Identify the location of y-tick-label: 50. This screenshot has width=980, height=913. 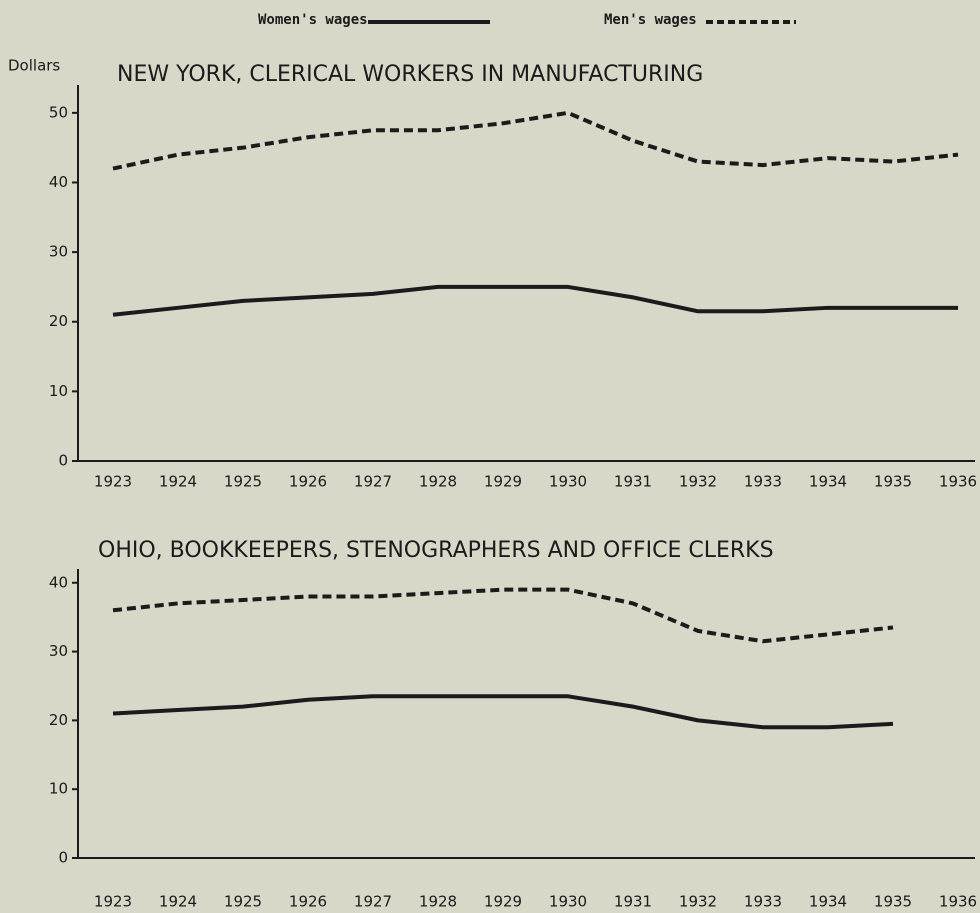
(58, 112).